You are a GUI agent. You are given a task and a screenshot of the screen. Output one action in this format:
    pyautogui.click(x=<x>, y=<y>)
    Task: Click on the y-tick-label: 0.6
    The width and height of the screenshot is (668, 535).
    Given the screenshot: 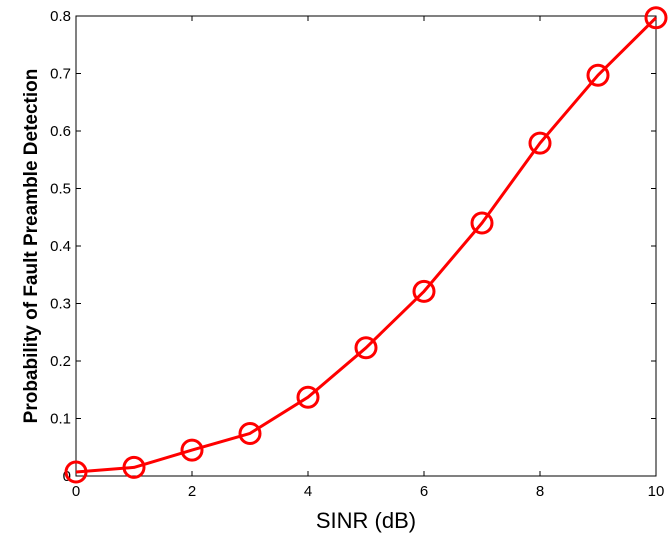 What is the action you would take?
    pyautogui.click(x=60, y=131)
    